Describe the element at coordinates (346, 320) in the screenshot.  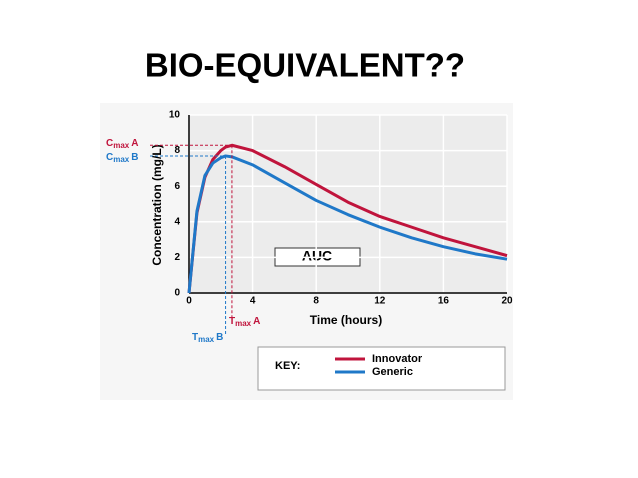
I see `x-axis-label: Time (hours)` at that location.